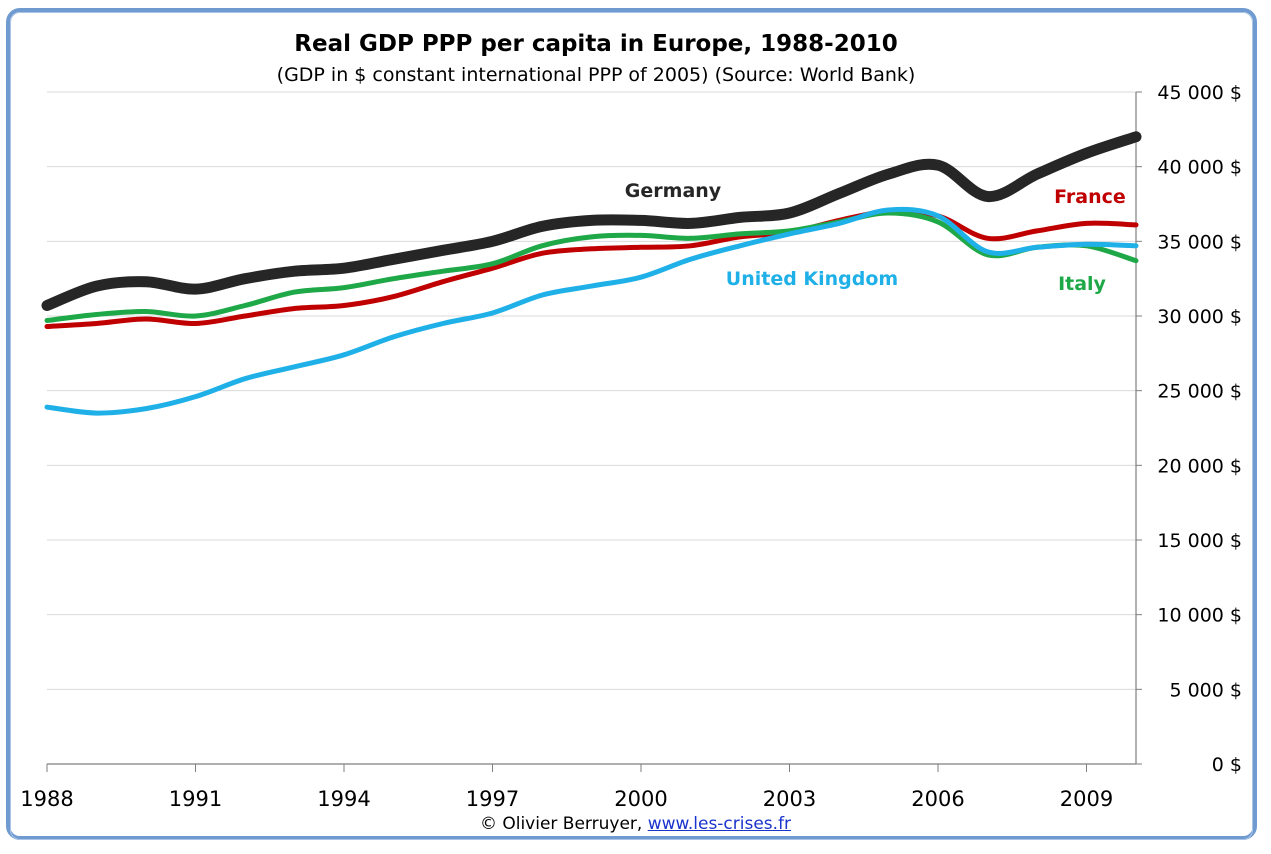  I want to click on x-tick-label: 2003, so click(789, 799).